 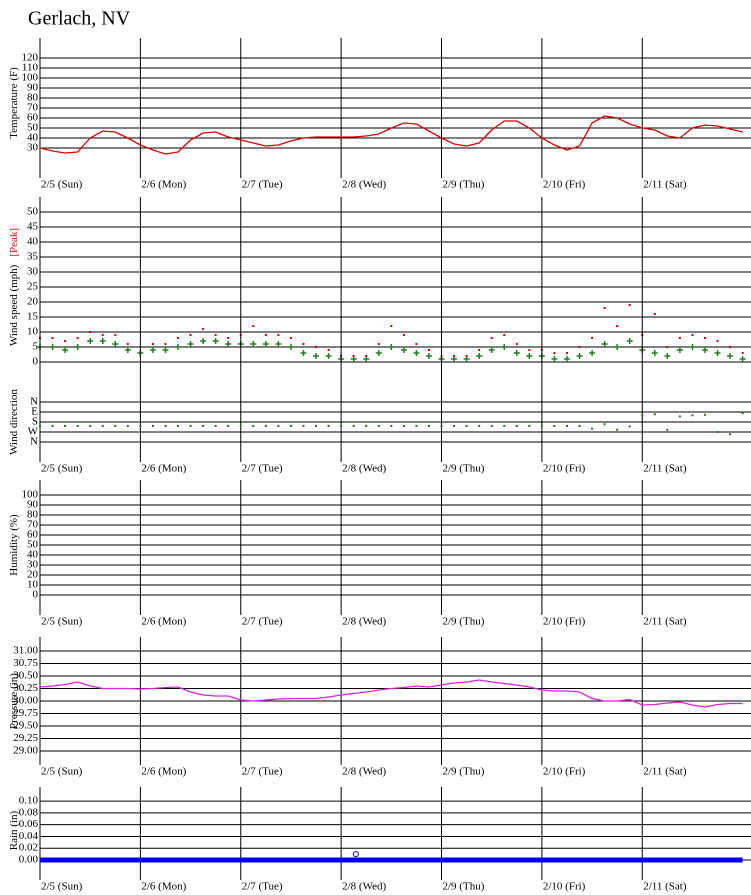 I want to click on y-tick-label: 30, so click(x=33, y=148).